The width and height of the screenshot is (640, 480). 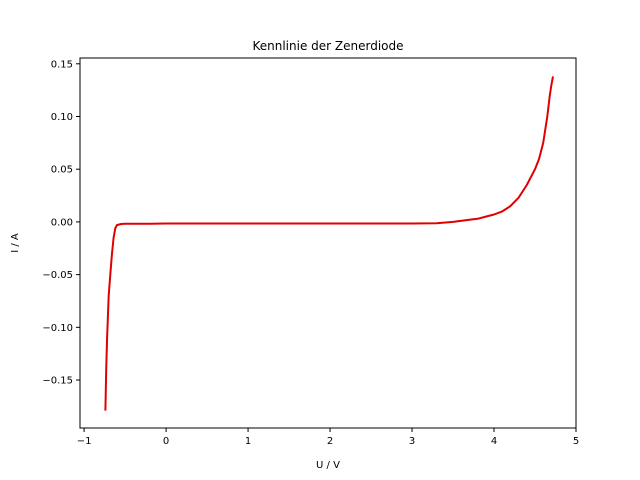 What do you see at coordinates (166, 441) in the screenshot?
I see `x-tick-label: 0` at bounding box center [166, 441].